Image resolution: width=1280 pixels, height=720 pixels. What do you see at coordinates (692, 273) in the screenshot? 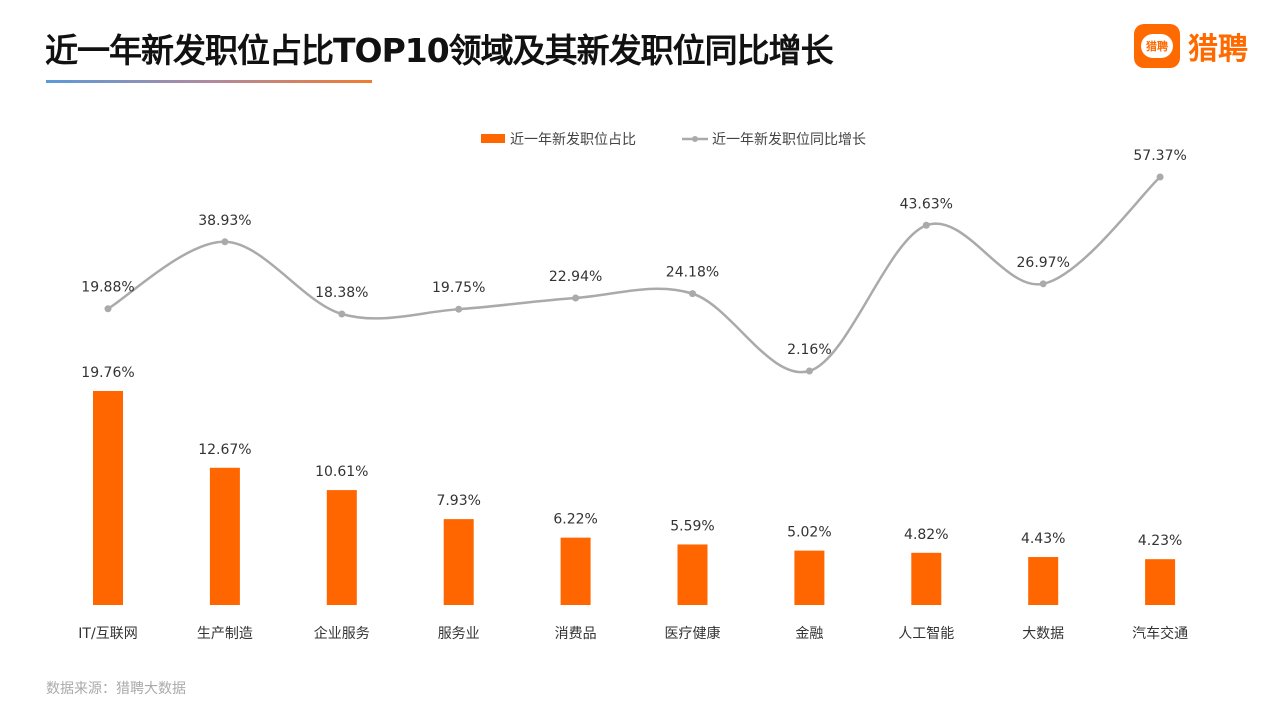
I see `line-label: 24.18%` at bounding box center [692, 273].